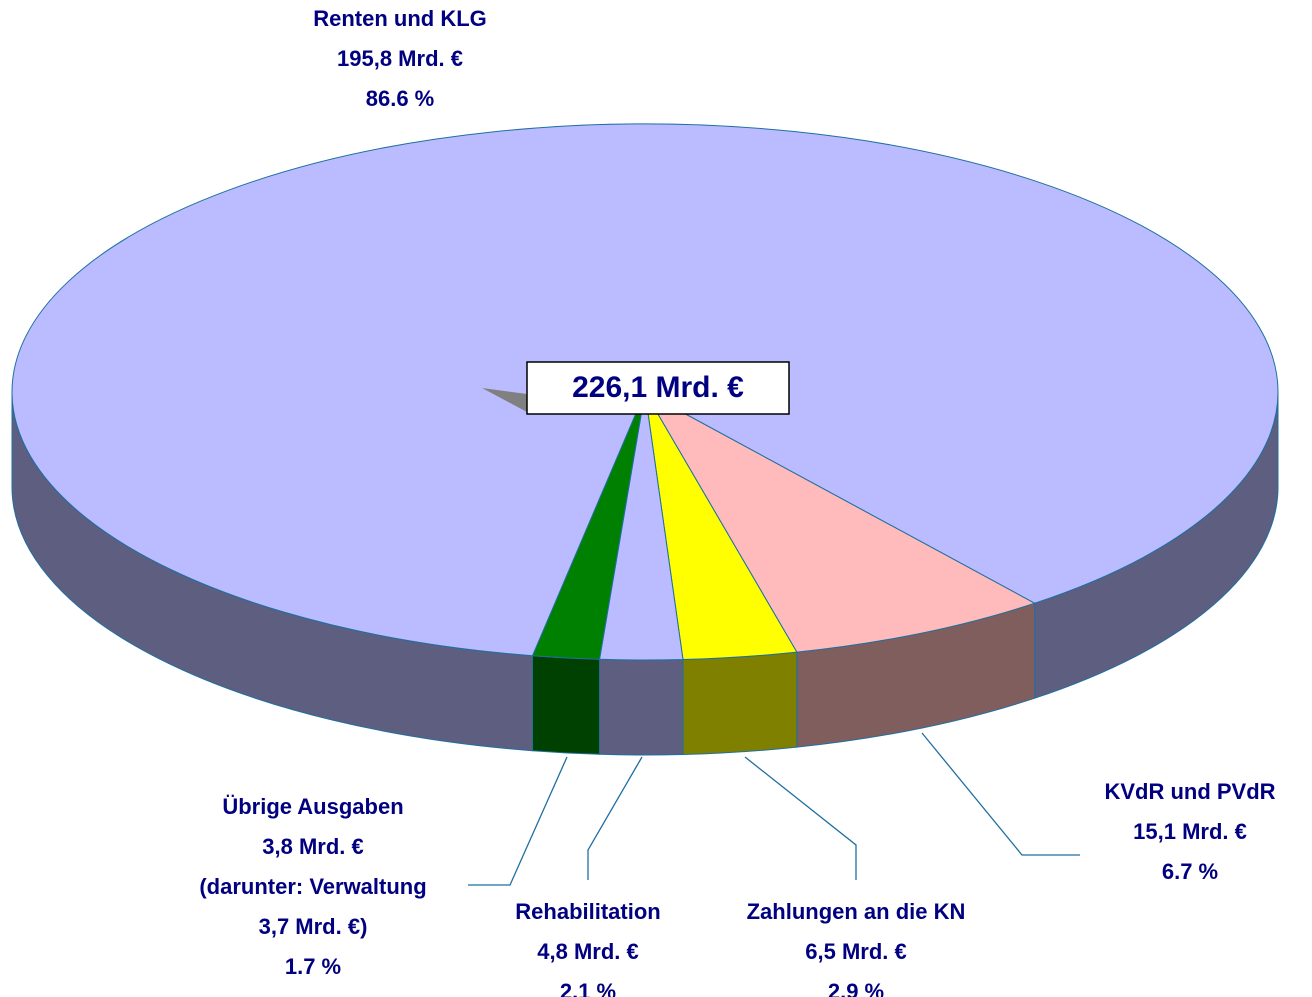 This screenshot has width=1312, height=997. I want to click on slice-label: 1.7 %, so click(313, 966).